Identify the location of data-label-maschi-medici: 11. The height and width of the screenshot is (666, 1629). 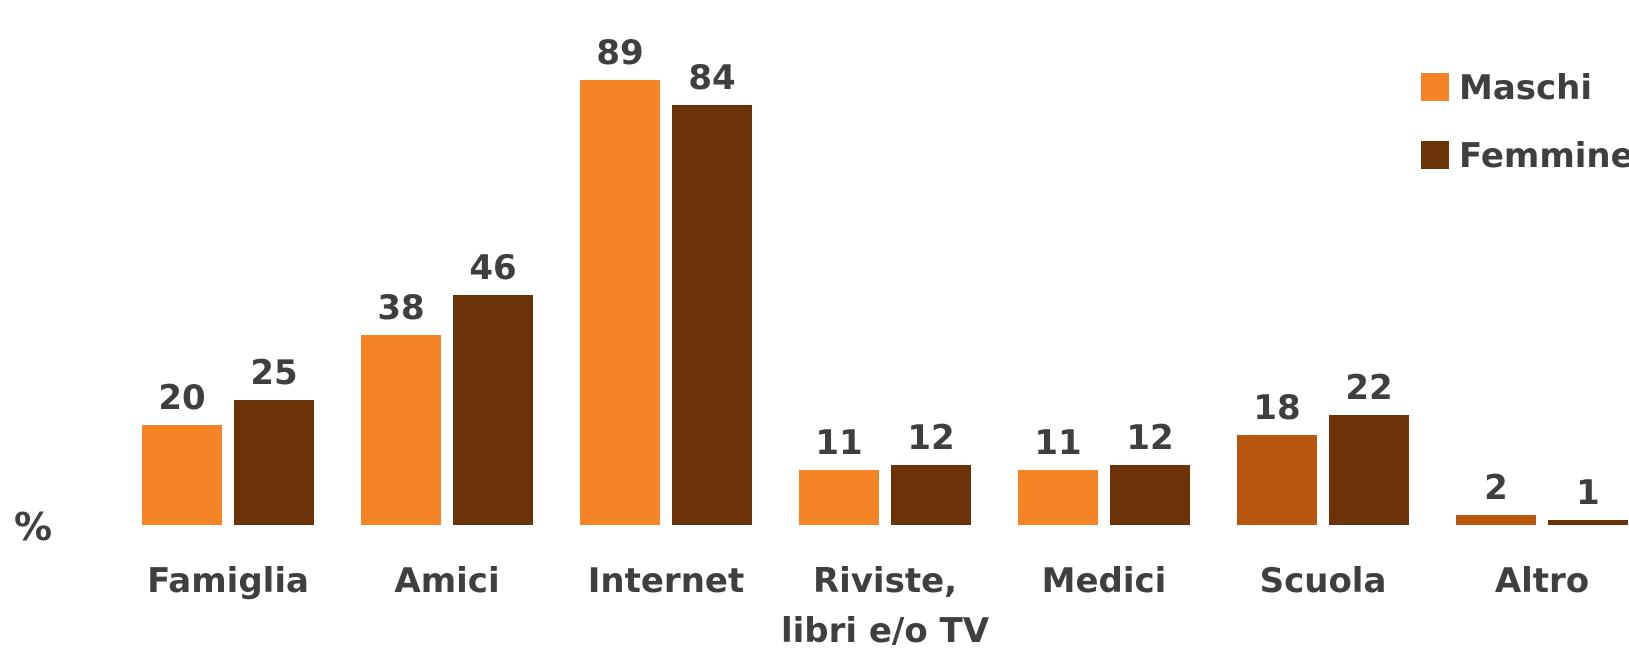
(1057, 443).